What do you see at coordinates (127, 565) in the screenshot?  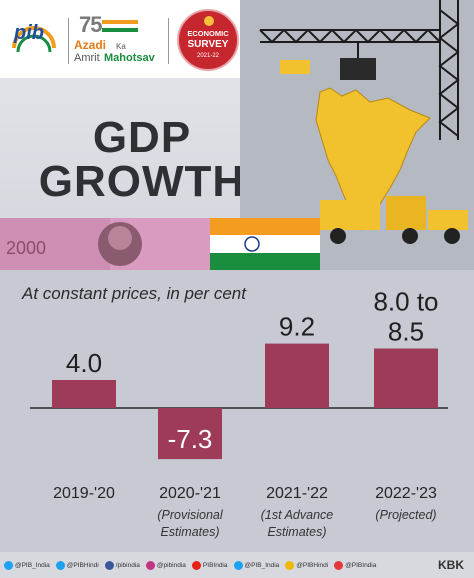 I see `social-handle-text: /pibindia` at bounding box center [127, 565].